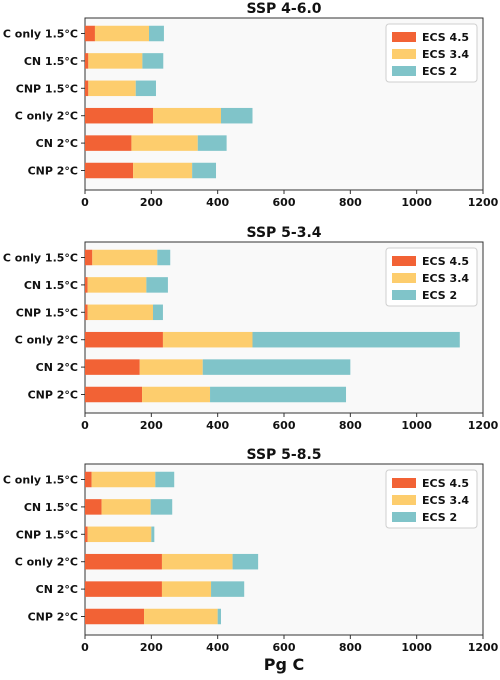 This screenshot has width=500, height=680. I want to click on panel-title: SSP 4-6.0, so click(283, 9).